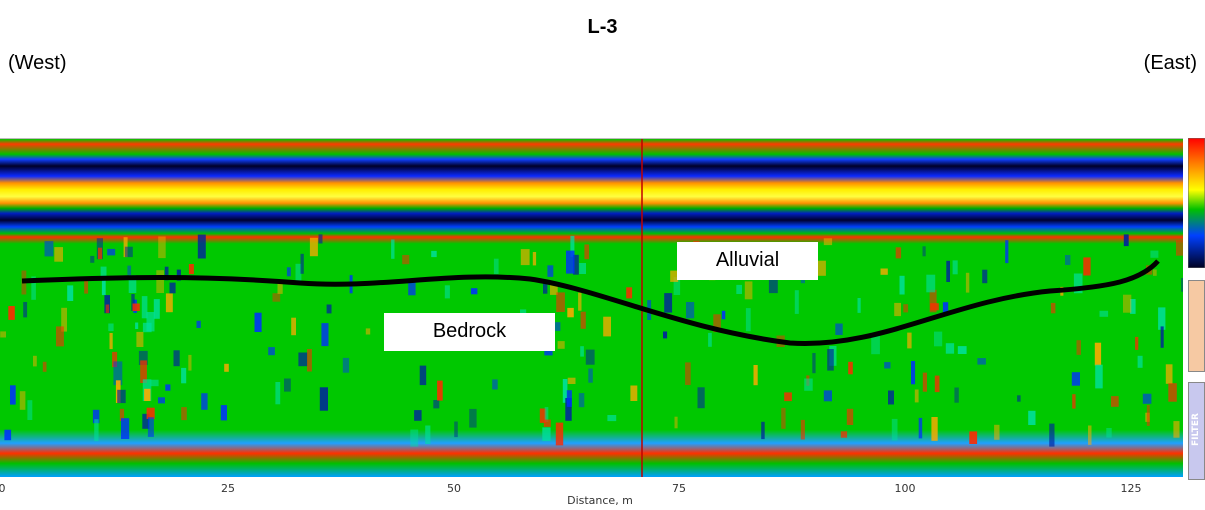 The image size is (1205, 510). I want to click on wave-panel, so click(1196, 326).